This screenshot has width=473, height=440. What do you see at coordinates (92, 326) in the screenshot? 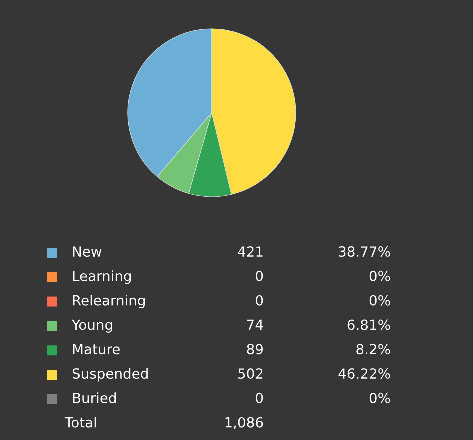
I see `legend-label: Young` at bounding box center [92, 326].